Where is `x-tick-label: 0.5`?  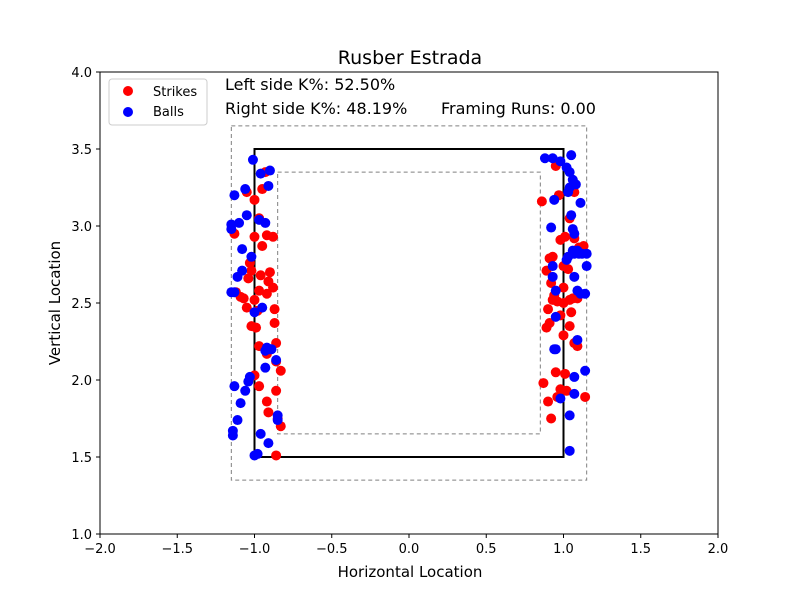 x-tick-label: 0.5 is located at coordinates (486, 549).